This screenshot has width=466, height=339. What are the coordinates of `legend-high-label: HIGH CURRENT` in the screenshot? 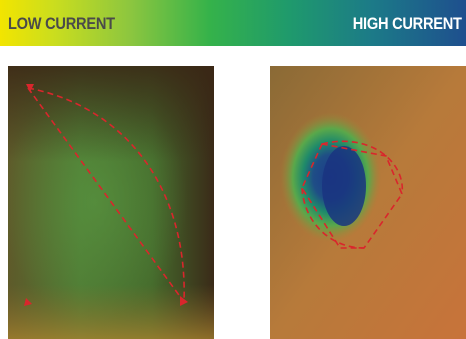 It's located at (407, 23).